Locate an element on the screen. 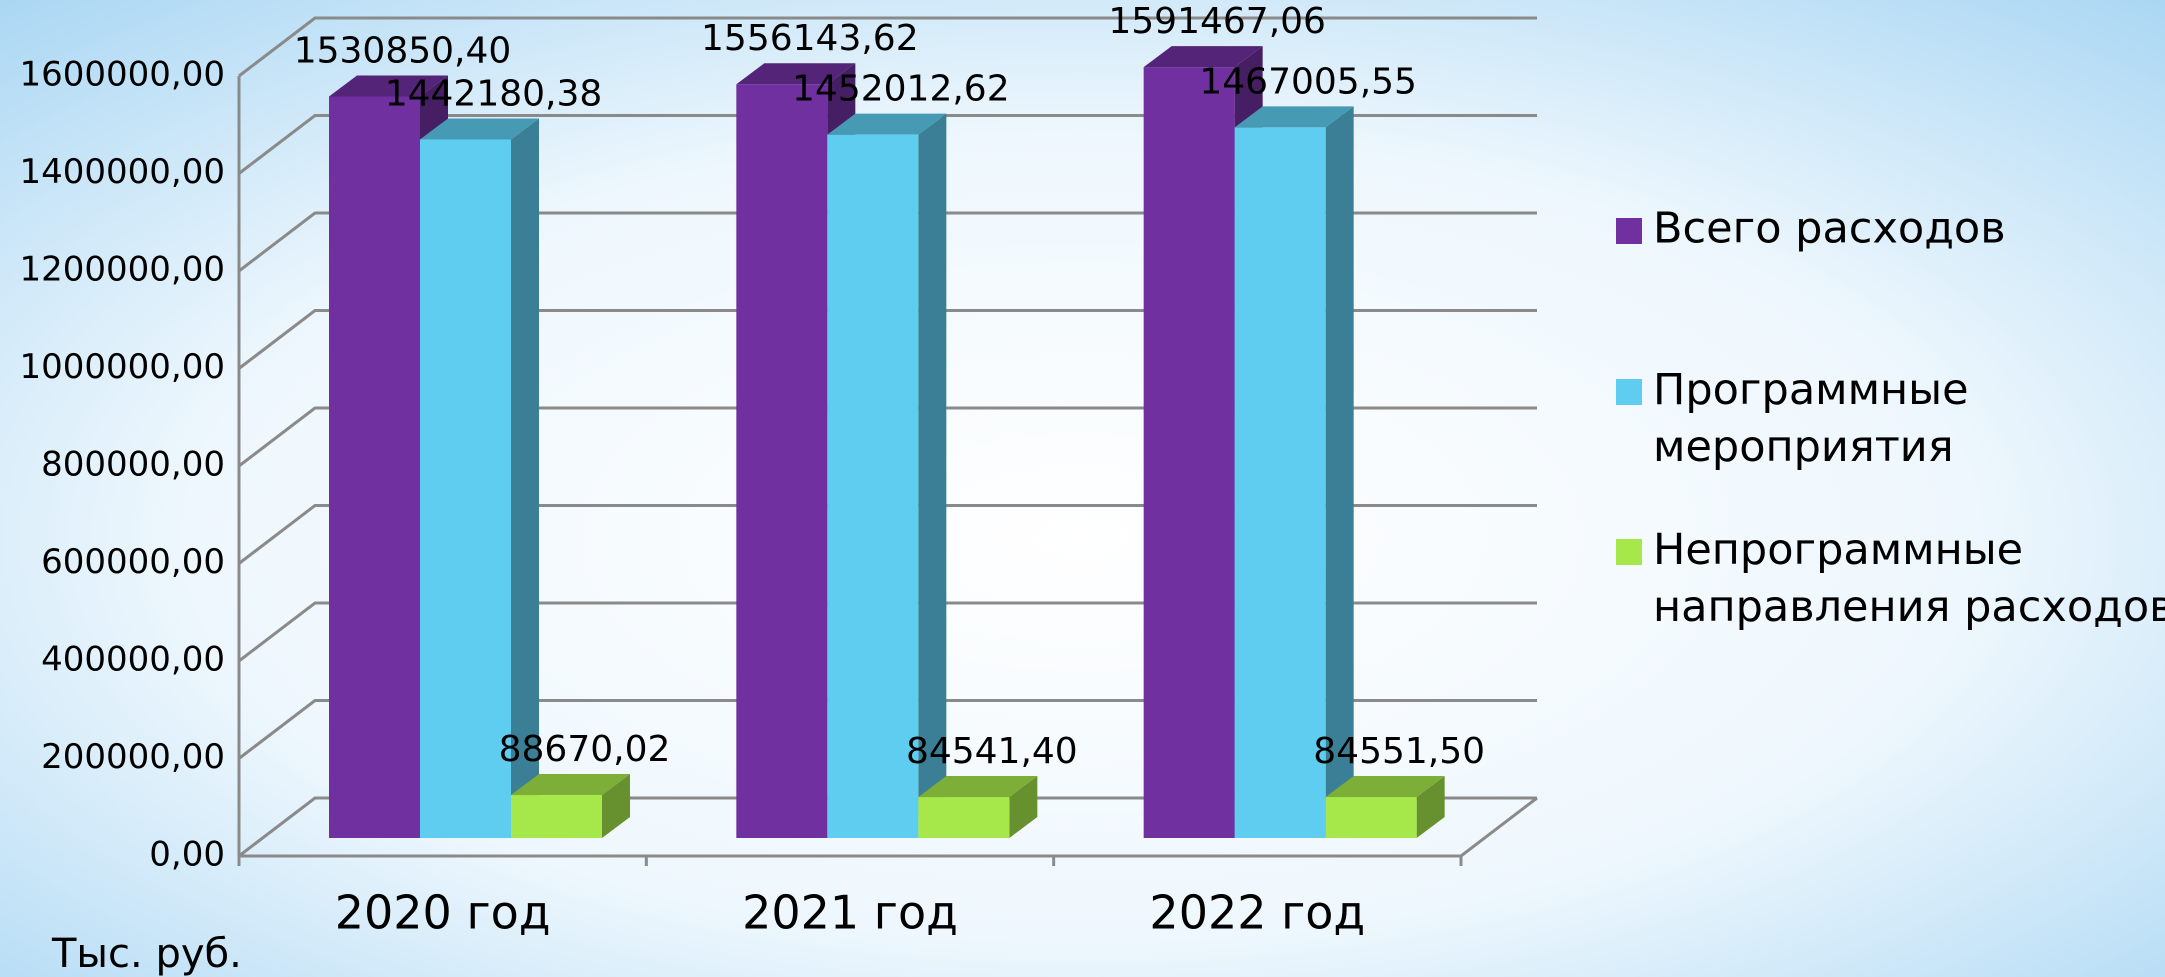 The width and height of the screenshot is (2165, 977). legend-line: направления расходов is located at coordinates (1909, 607).